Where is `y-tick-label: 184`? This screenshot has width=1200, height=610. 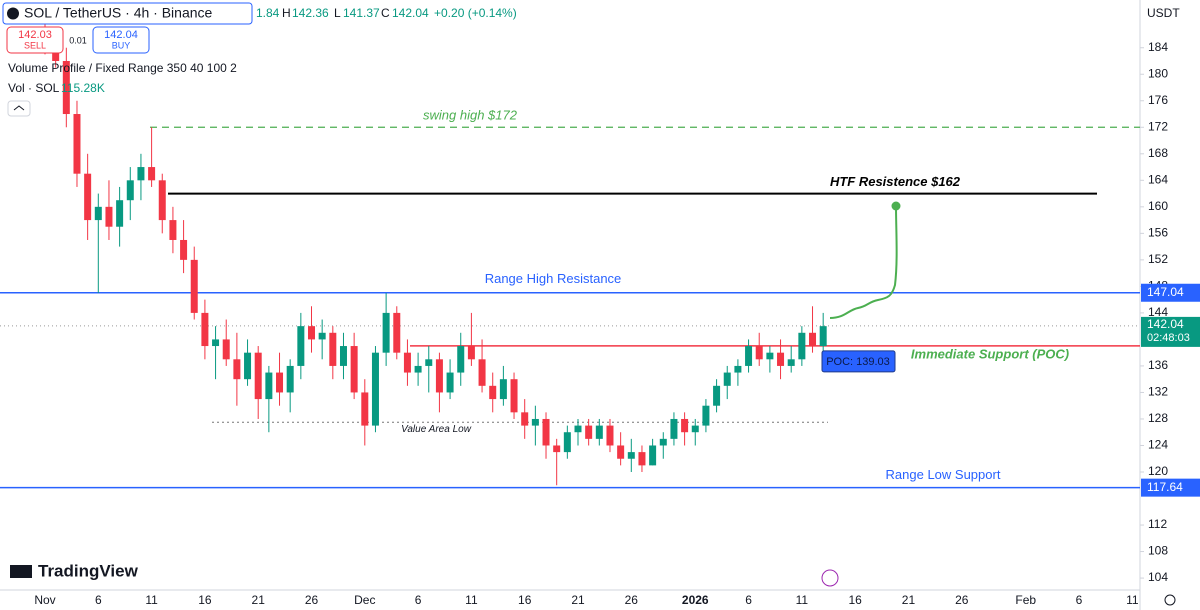
y-tick-label: 184 is located at coordinates (1158, 47).